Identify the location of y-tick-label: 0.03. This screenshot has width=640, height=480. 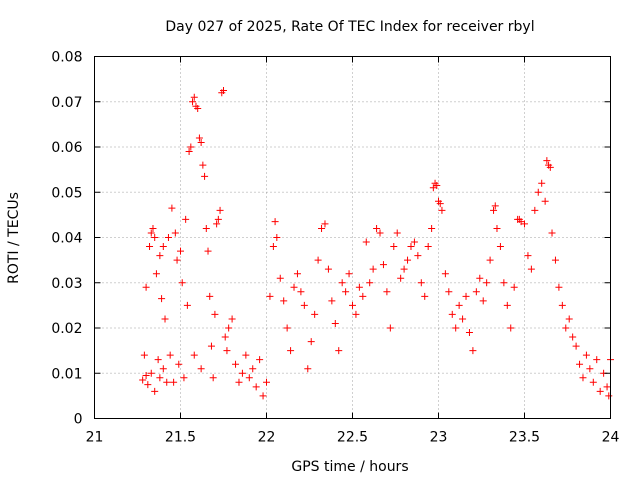
(66, 284).